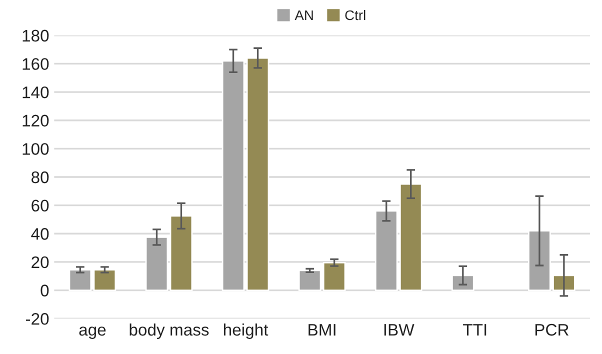 This screenshot has width=602, height=354. Describe the element at coordinates (552, 330) in the screenshot. I see `x-tick-label: PCR` at that location.